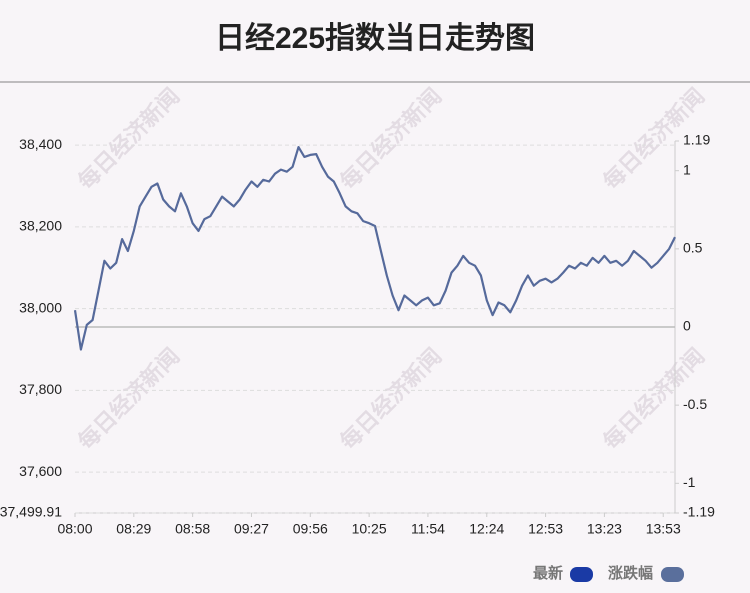 This screenshot has height=593, width=750. Describe the element at coordinates (687, 326) in the screenshot. I see `y2-tick-label: 0` at that location.